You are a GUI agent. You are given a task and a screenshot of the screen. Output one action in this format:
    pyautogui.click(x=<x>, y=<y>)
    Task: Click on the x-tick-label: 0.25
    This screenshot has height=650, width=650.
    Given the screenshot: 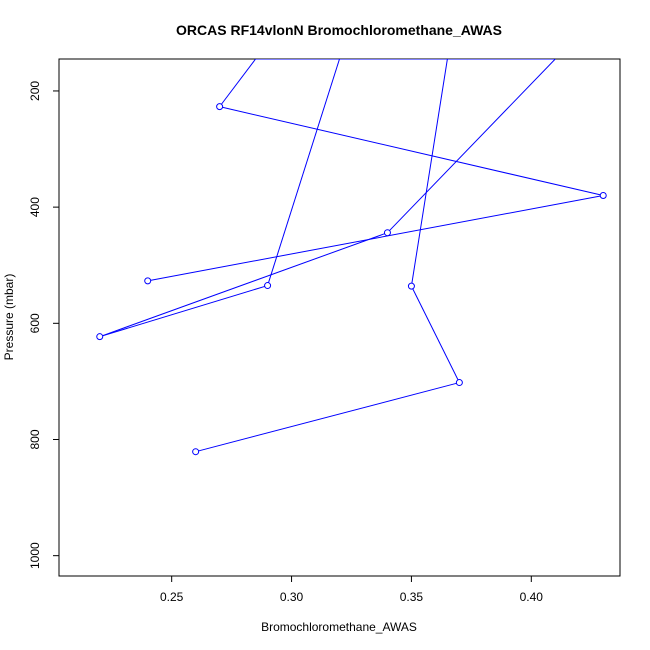 What is the action you would take?
    pyautogui.click(x=172, y=597)
    